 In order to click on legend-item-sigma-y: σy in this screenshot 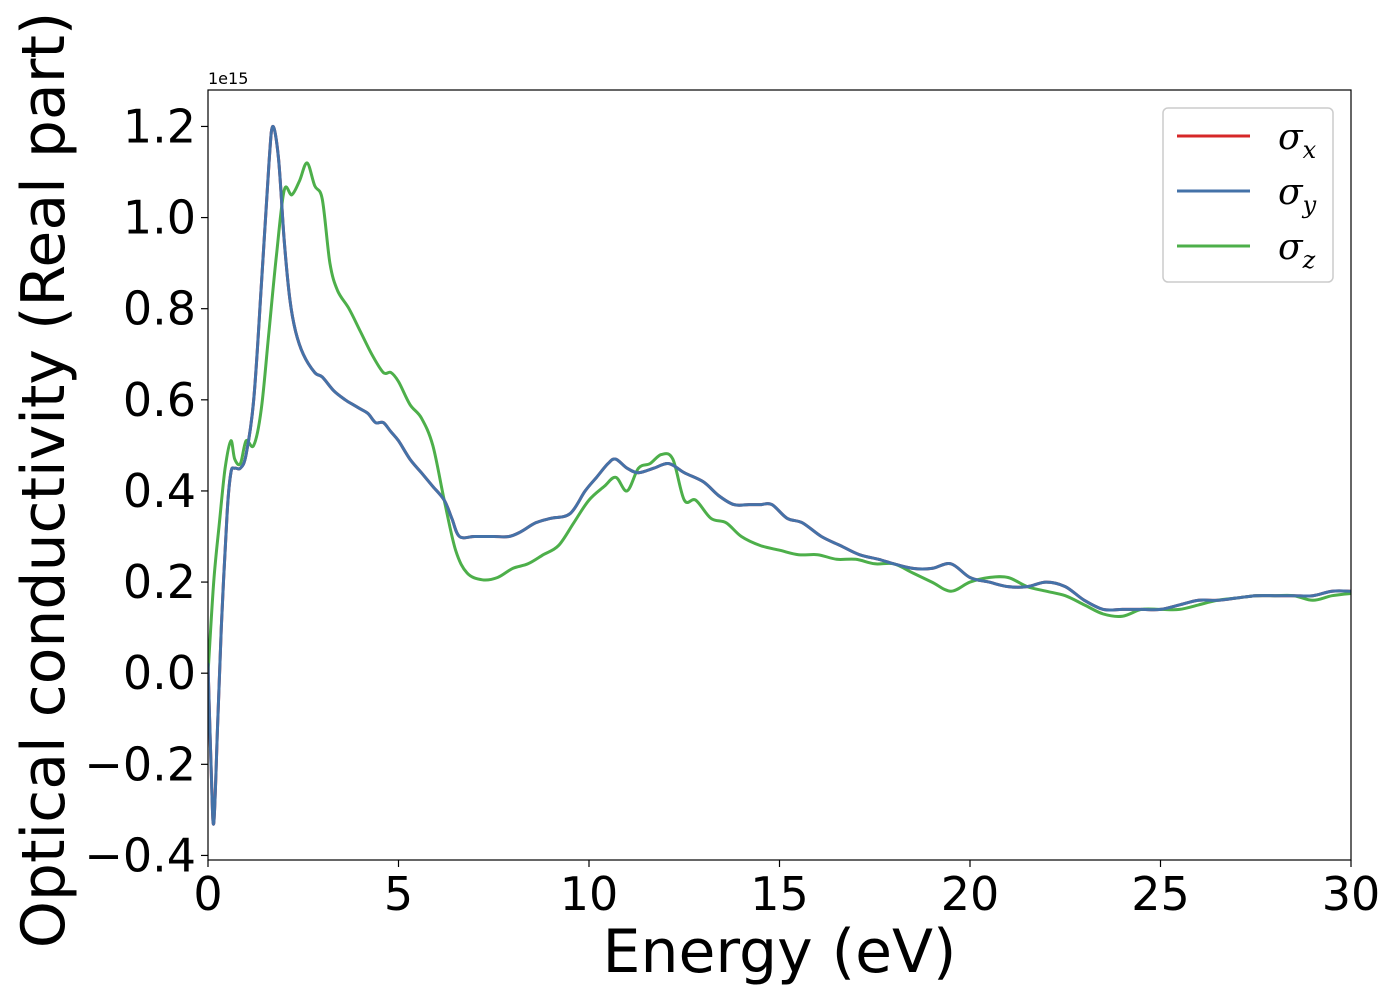, I will do `click(1247, 195)`.